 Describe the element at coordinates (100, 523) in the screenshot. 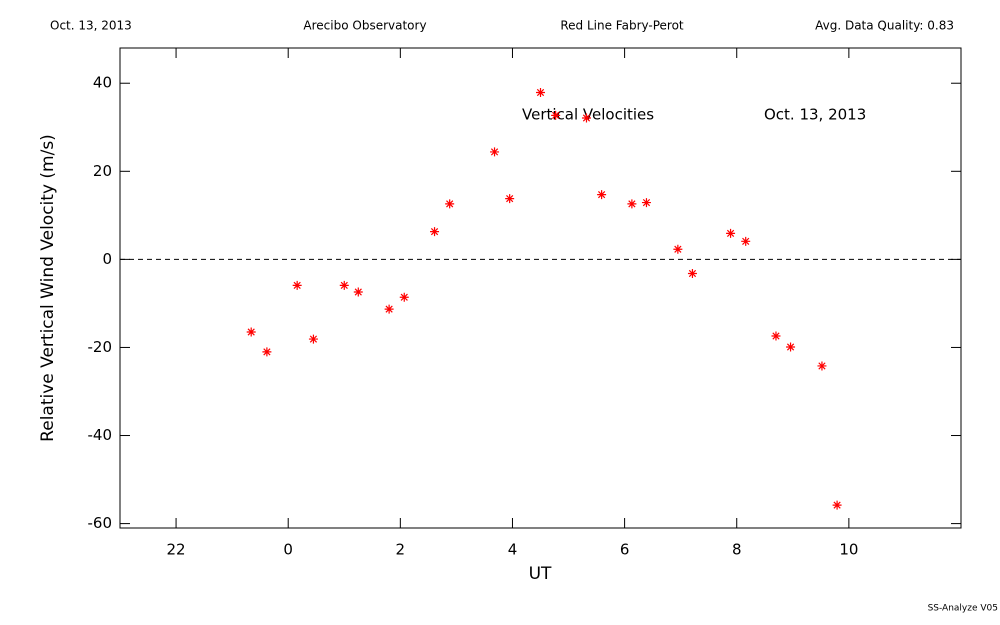

I see `y-tick-label: -60` at that location.